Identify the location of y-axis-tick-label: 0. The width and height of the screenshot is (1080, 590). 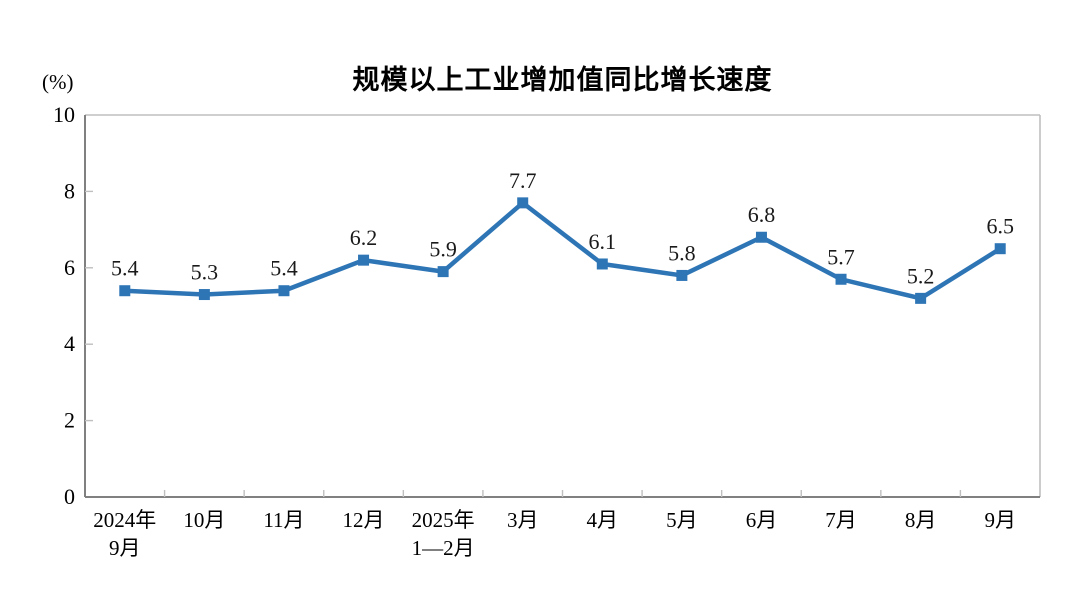
(69, 496).